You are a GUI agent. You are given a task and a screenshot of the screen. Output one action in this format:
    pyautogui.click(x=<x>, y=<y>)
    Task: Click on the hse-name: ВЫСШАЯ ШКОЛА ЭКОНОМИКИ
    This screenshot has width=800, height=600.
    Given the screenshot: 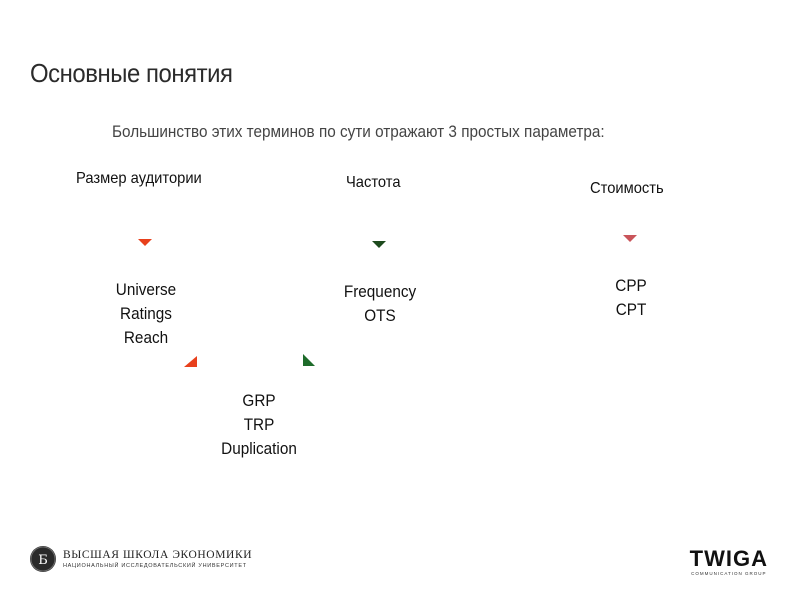 What is the action you would take?
    pyautogui.click(x=158, y=555)
    